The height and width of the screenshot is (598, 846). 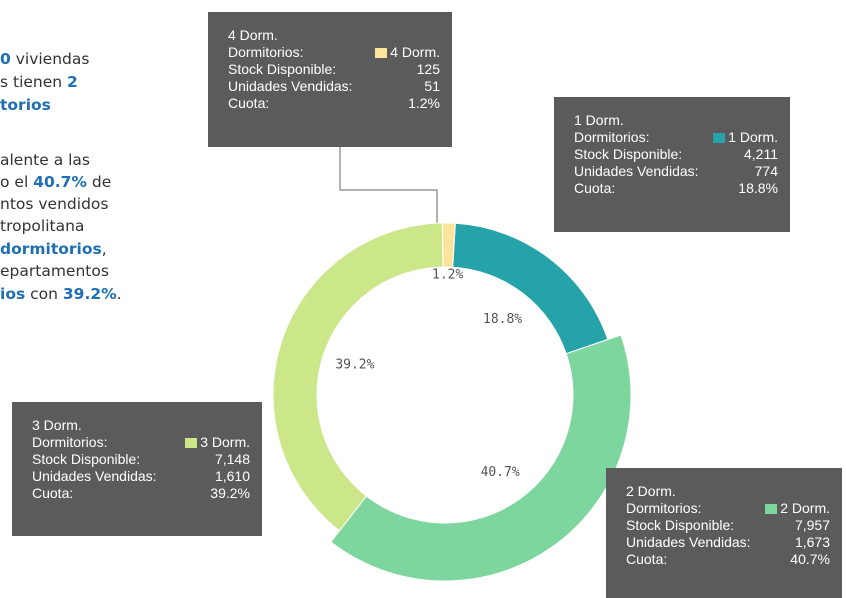 I want to click on tooltip-row: Unidades Vendidas: 774, so click(x=676, y=171).